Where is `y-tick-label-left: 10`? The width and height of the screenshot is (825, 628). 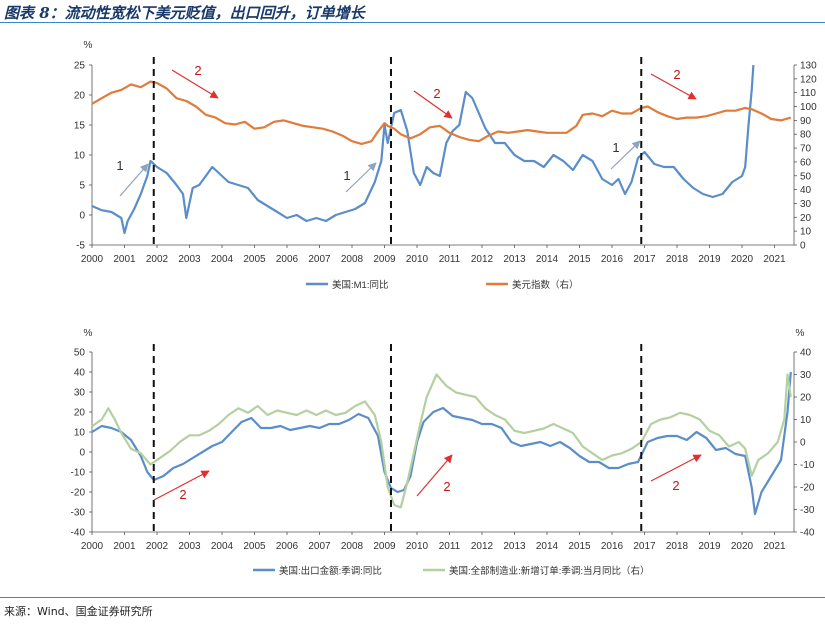
y-tick-label-left: 10 is located at coordinates (80, 156).